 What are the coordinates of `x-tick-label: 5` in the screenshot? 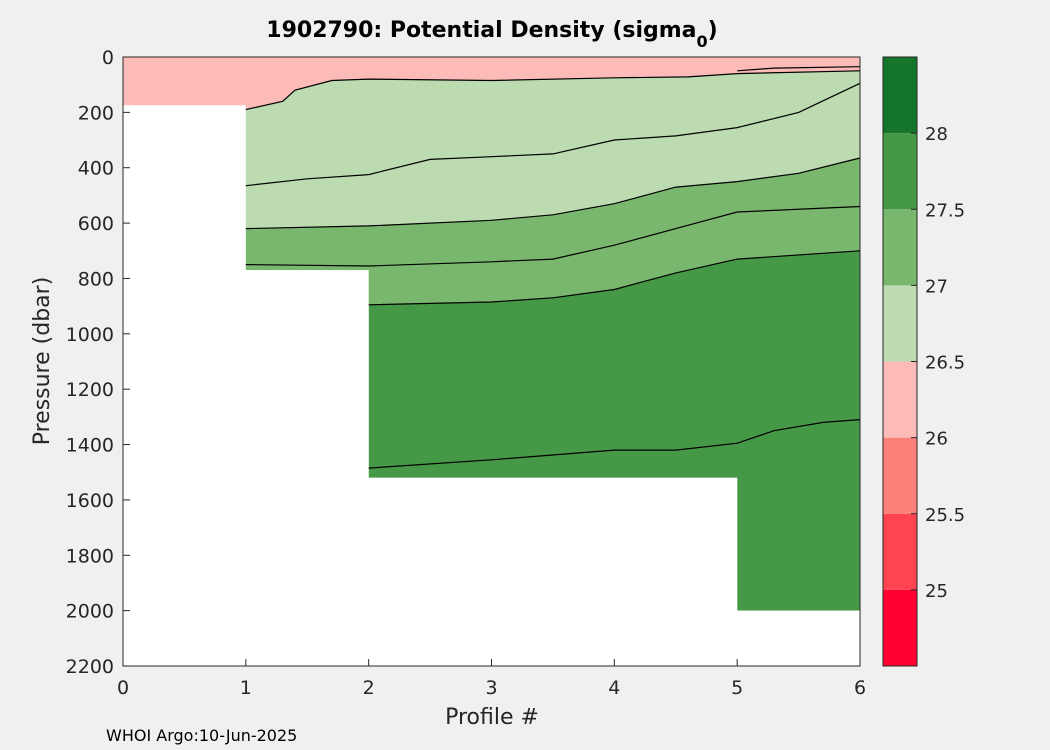 It's located at (737, 688).